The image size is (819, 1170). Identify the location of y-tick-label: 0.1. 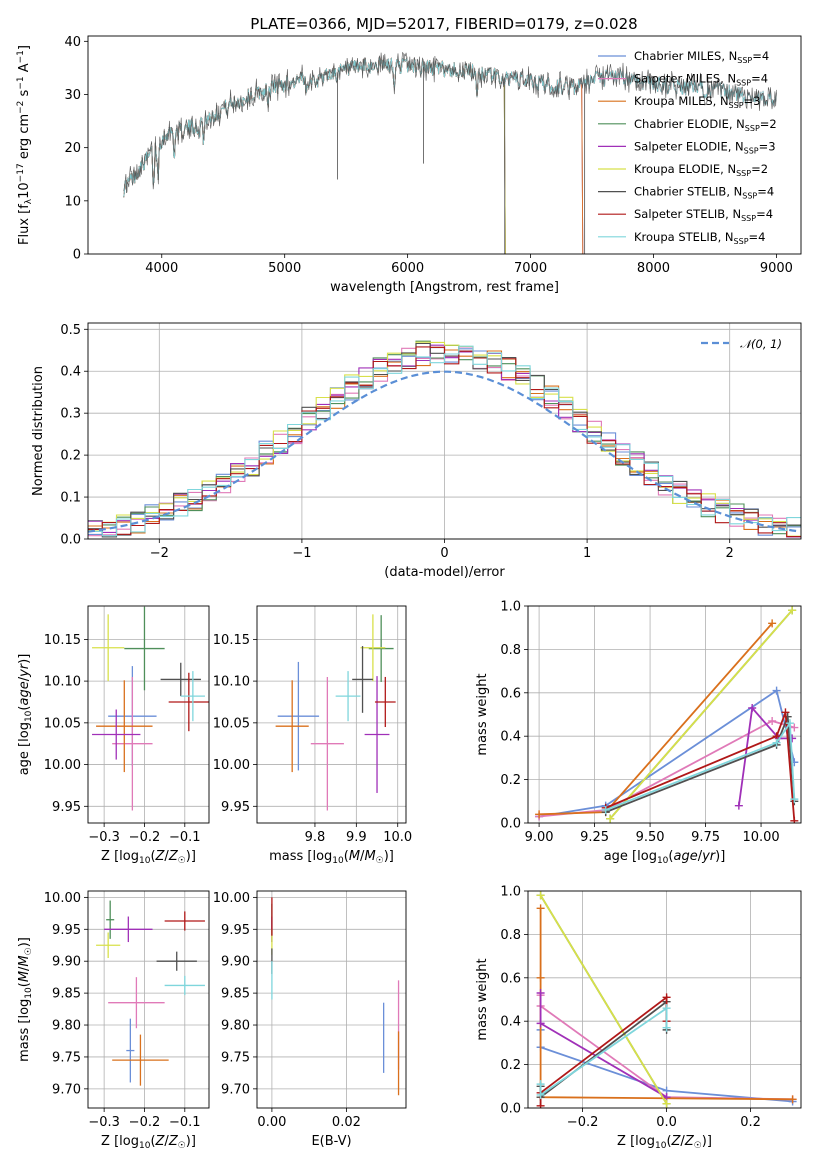
(70, 498).